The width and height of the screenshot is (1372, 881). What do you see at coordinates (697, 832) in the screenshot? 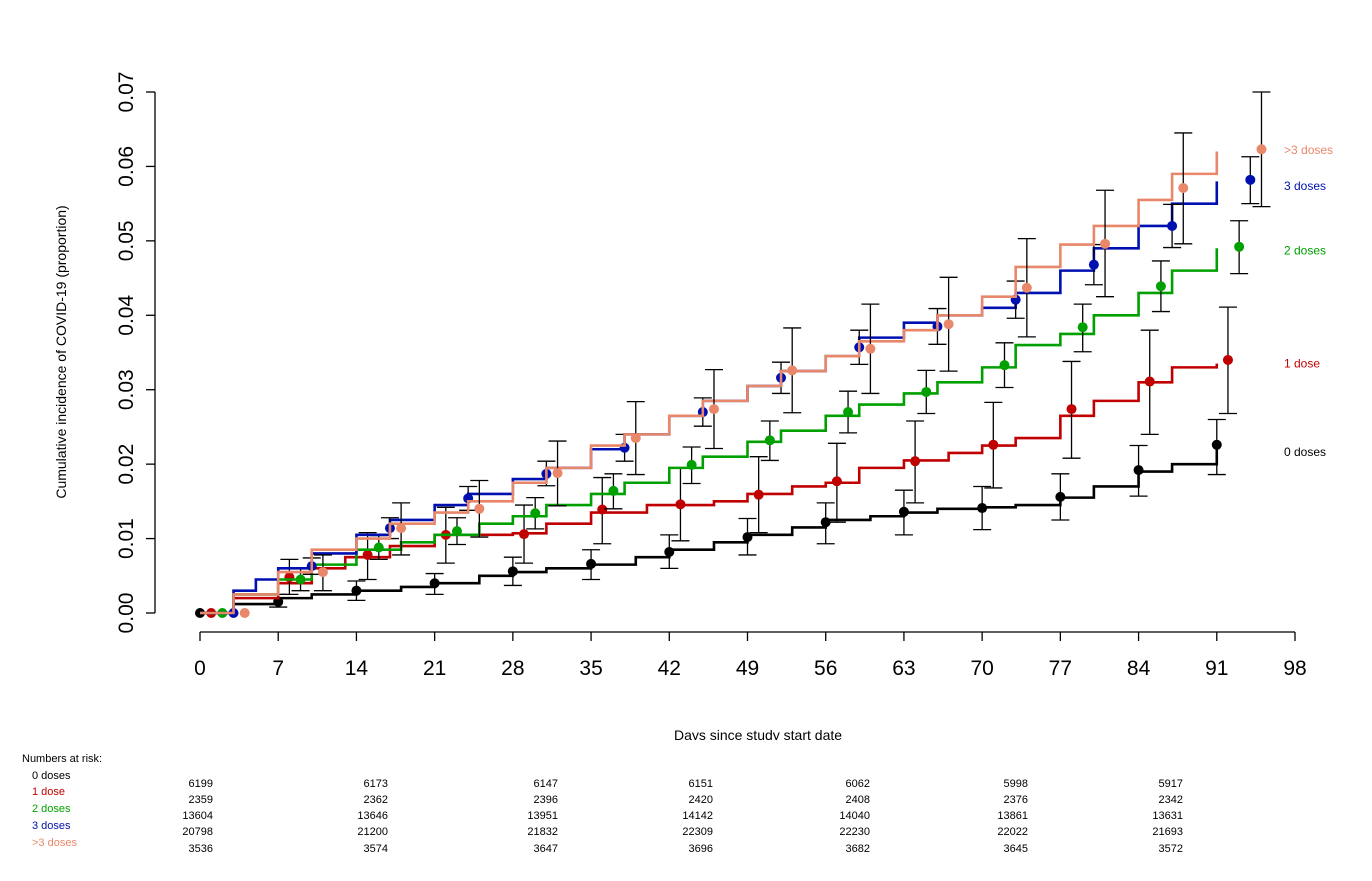
I see `risk-value: 22309` at bounding box center [697, 832].